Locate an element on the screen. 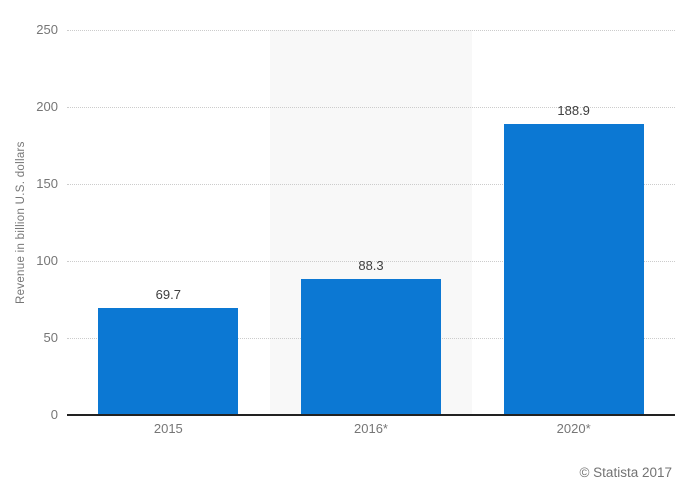 This screenshot has width=693, height=489. y-tick-label: 100 is located at coordinates (47, 260).